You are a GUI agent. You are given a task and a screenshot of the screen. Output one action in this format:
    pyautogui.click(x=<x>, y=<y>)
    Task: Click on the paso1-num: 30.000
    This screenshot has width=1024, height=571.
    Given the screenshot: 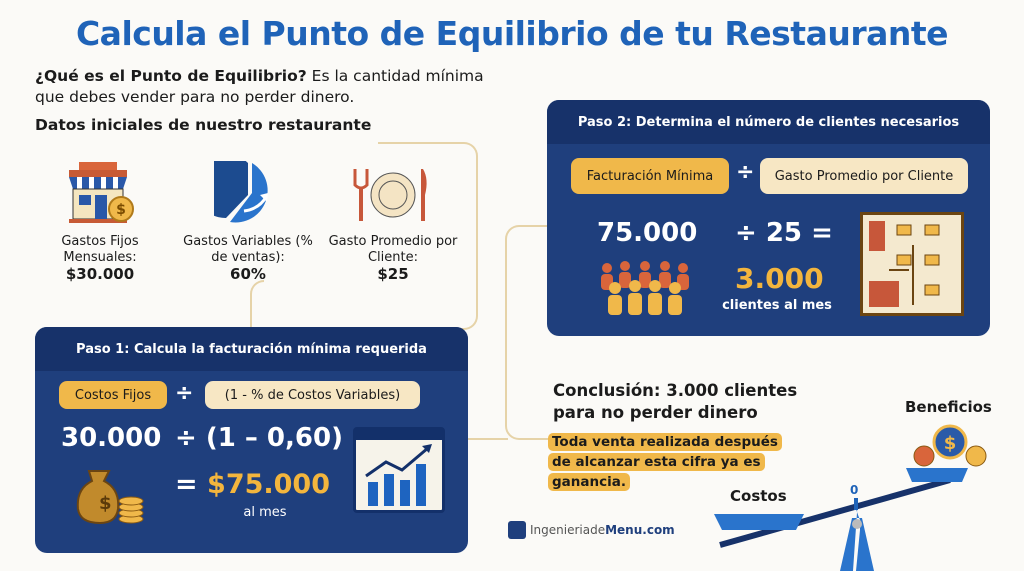 What is the action you would take?
    pyautogui.click(x=111, y=438)
    